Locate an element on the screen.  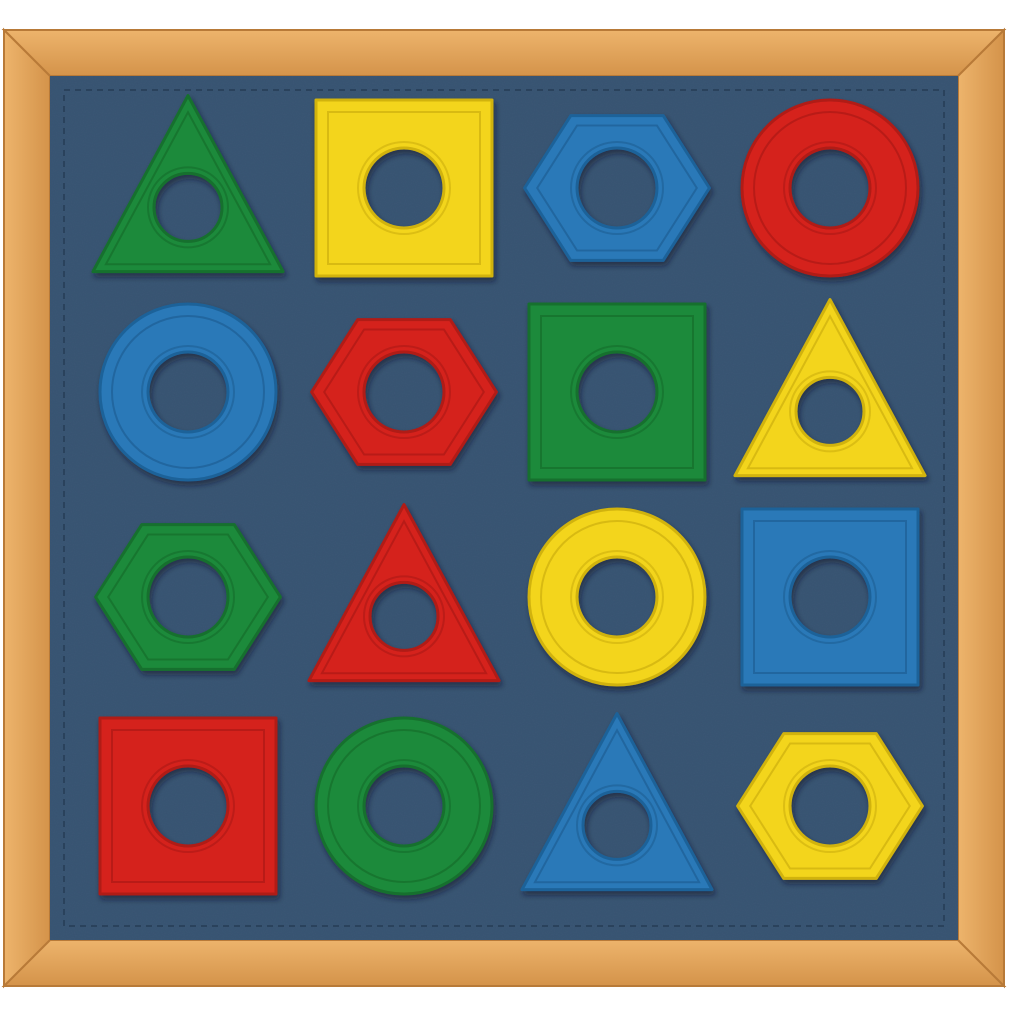
green-circle-piece is located at coordinates (404, 806).